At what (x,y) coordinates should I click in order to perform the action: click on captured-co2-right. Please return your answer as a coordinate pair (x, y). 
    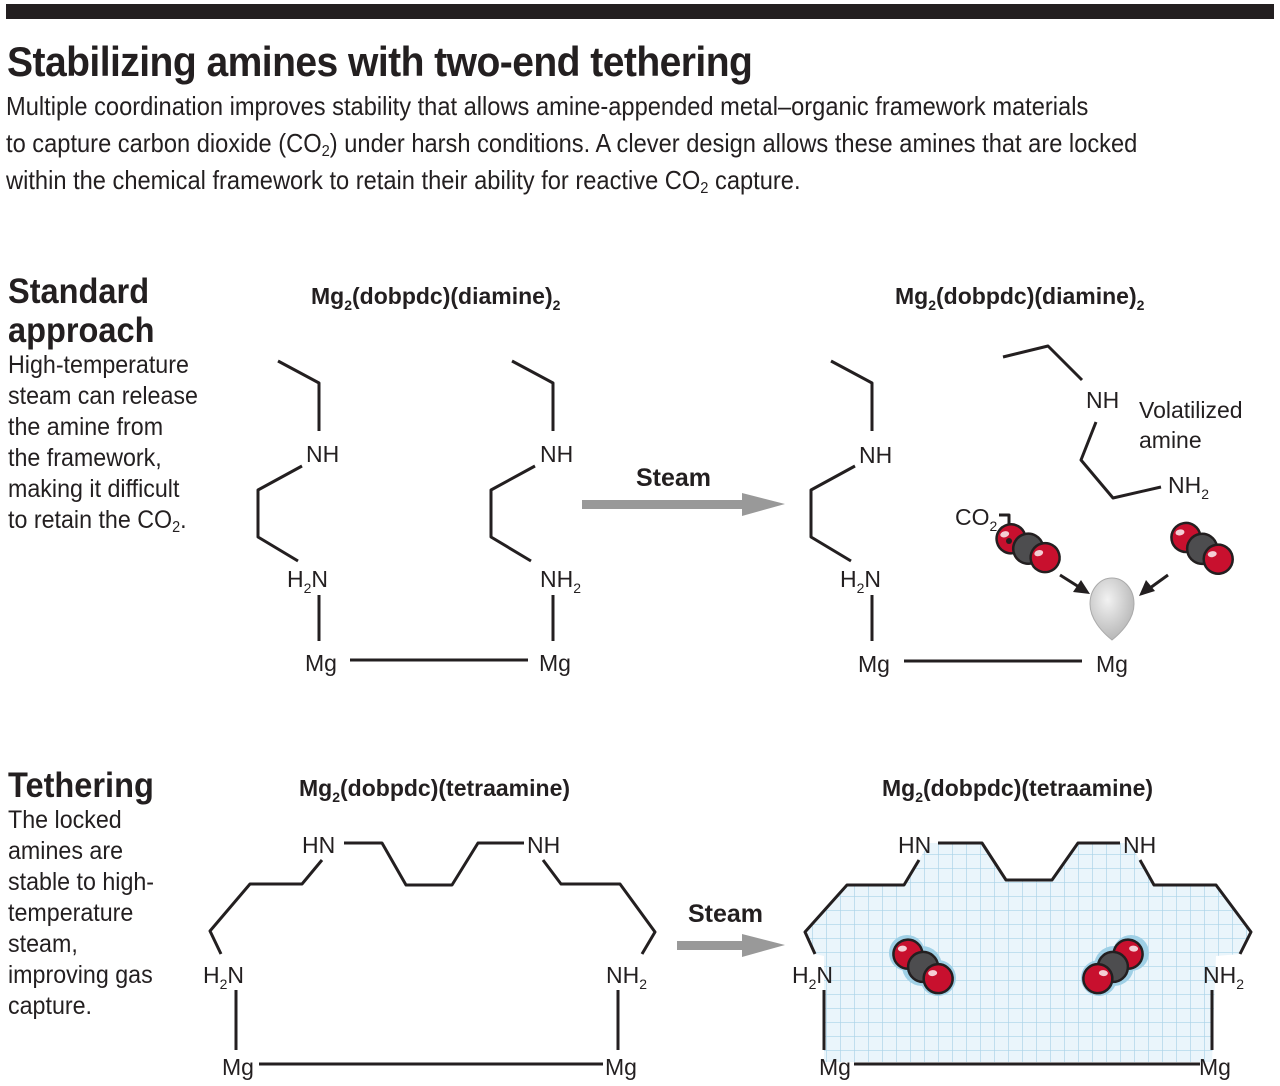
    Looking at the image, I should click on (1114, 966).